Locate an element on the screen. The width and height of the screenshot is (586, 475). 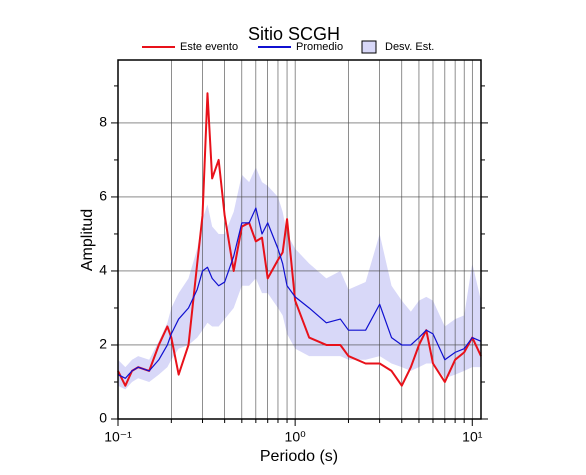
y-tick-label: 6 is located at coordinates (103, 196).